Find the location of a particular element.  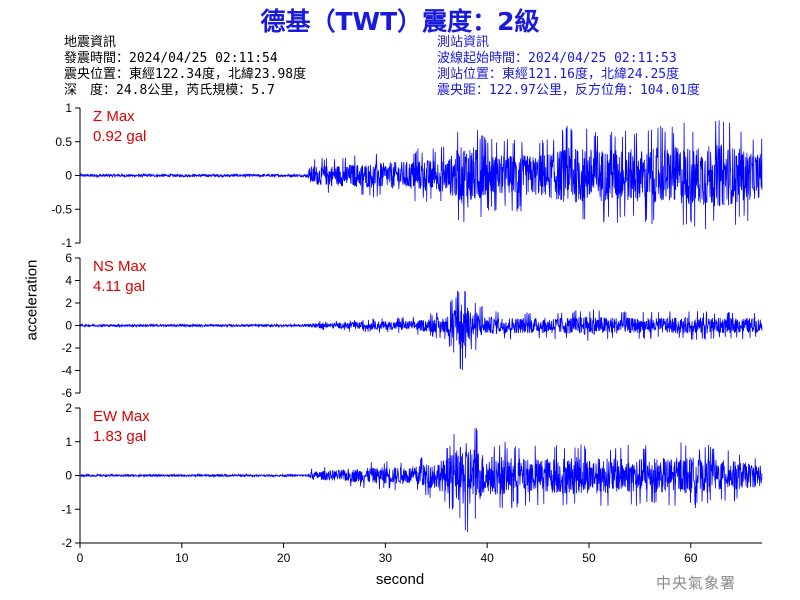

ns-peak-name: NS Max is located at coordinates (120, 266).